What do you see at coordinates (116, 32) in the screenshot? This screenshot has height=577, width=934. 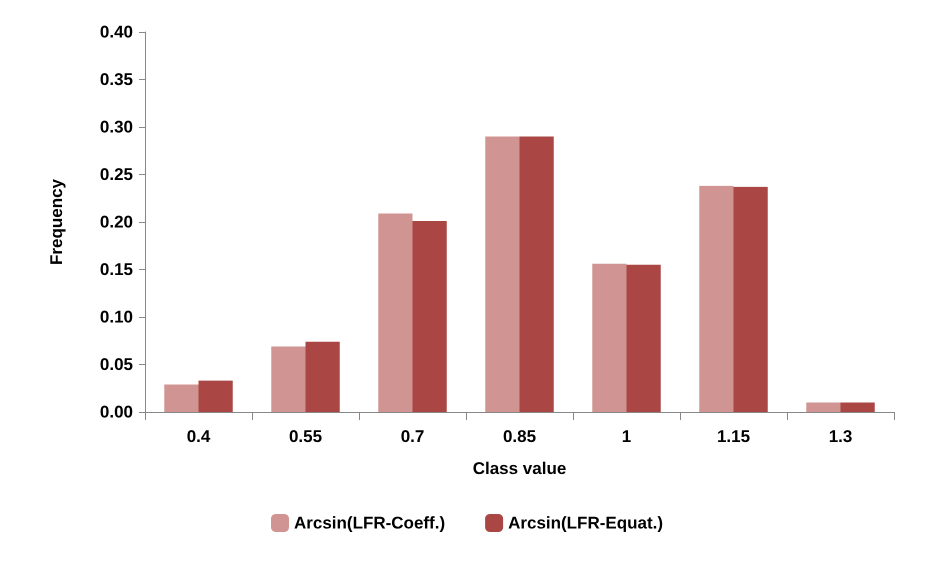 I see `y-tick-label: 0.40` at bounding box center [116, 32].